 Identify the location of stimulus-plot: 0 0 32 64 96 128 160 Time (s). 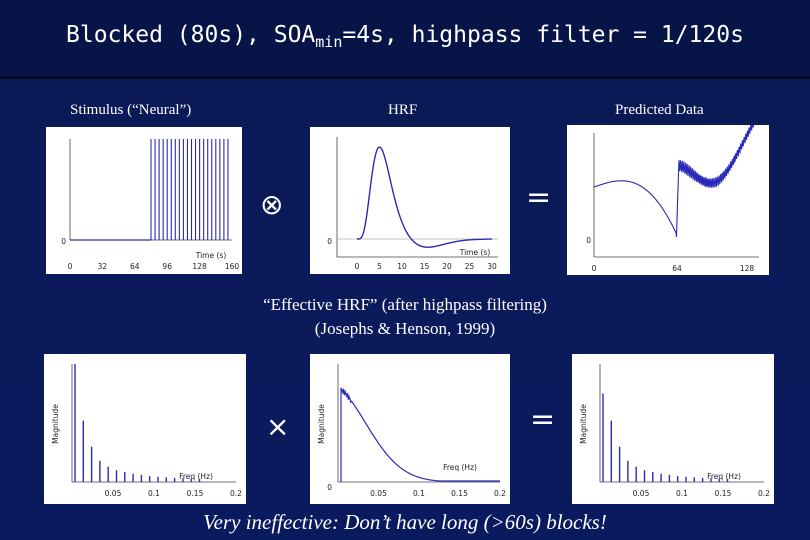
(144, 200).